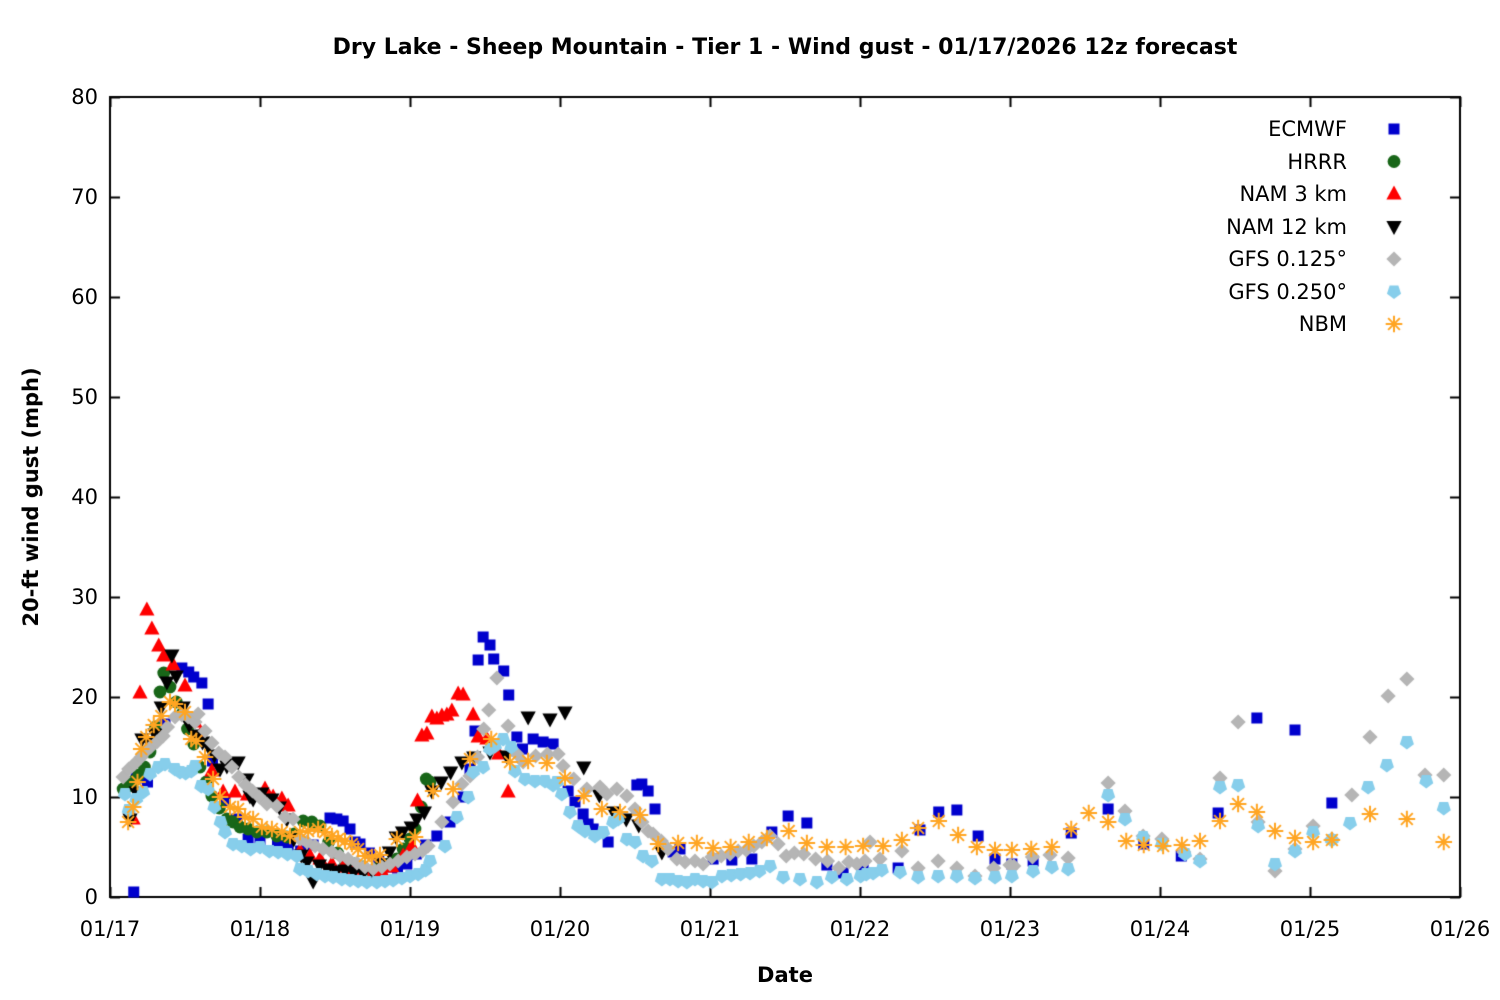  I want to click on y-tick-label-10: 10, so click(84, 797).